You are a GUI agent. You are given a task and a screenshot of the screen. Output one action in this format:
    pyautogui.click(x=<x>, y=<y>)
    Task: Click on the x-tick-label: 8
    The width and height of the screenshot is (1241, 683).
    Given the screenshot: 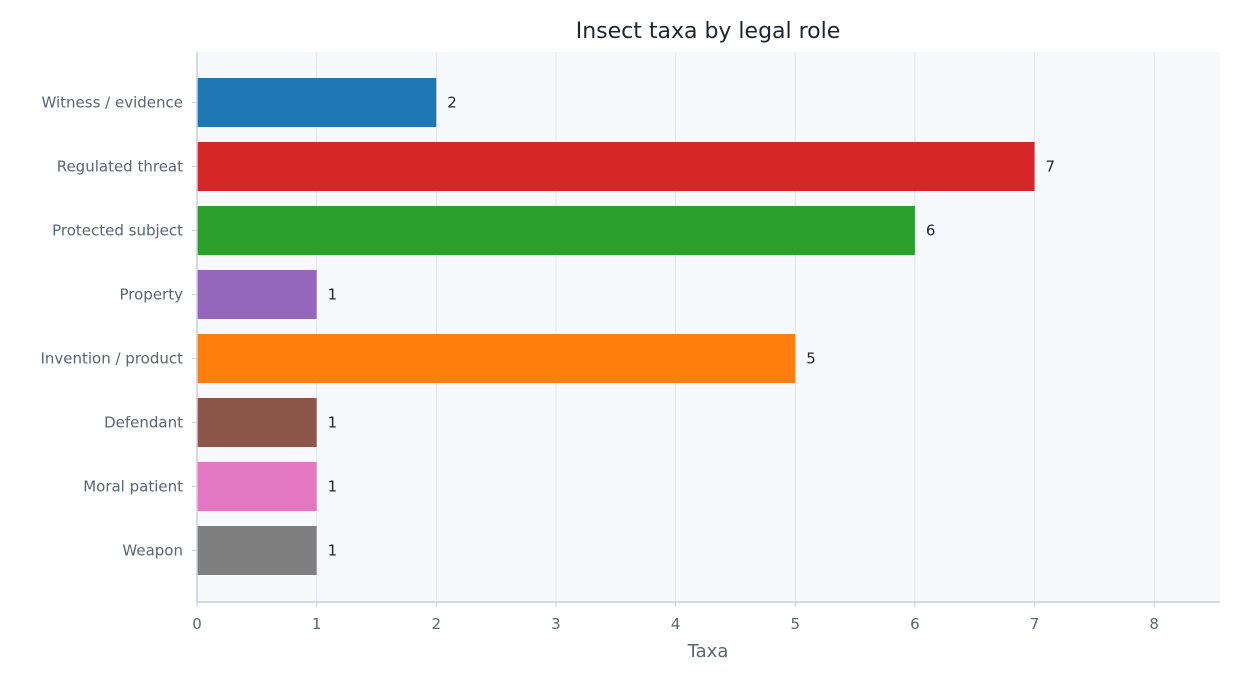 What is the action you would take?
    pyautogui.click(x=1154, y=624)
    